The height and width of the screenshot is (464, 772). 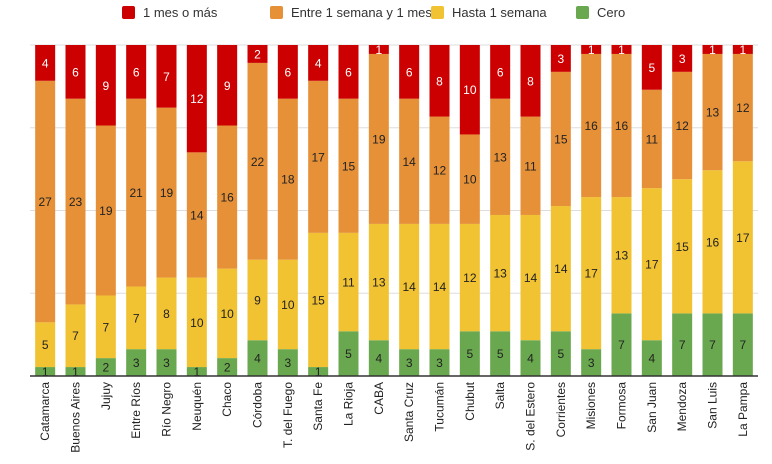 I want to click on category-label: Salta, so click(x=500, y=396).